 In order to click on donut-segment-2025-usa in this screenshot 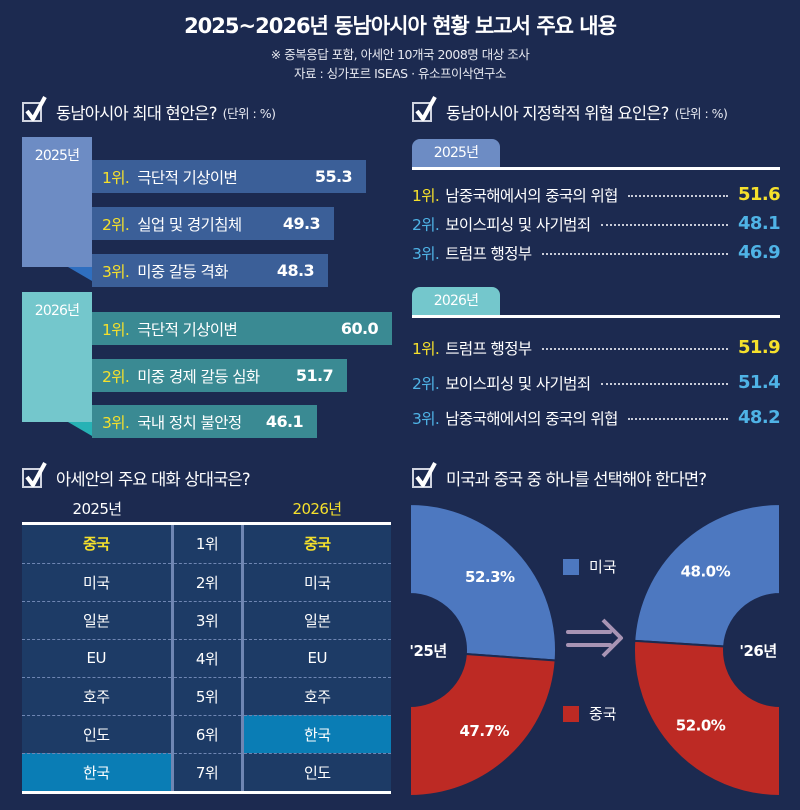, I will do `click(483, 582)`.